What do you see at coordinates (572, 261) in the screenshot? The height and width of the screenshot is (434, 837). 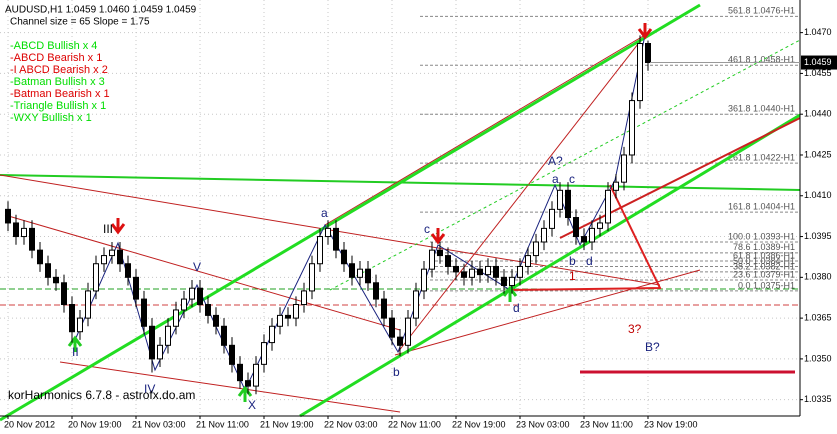 I see `pattern-label: b` at bounding box center [572, 261].